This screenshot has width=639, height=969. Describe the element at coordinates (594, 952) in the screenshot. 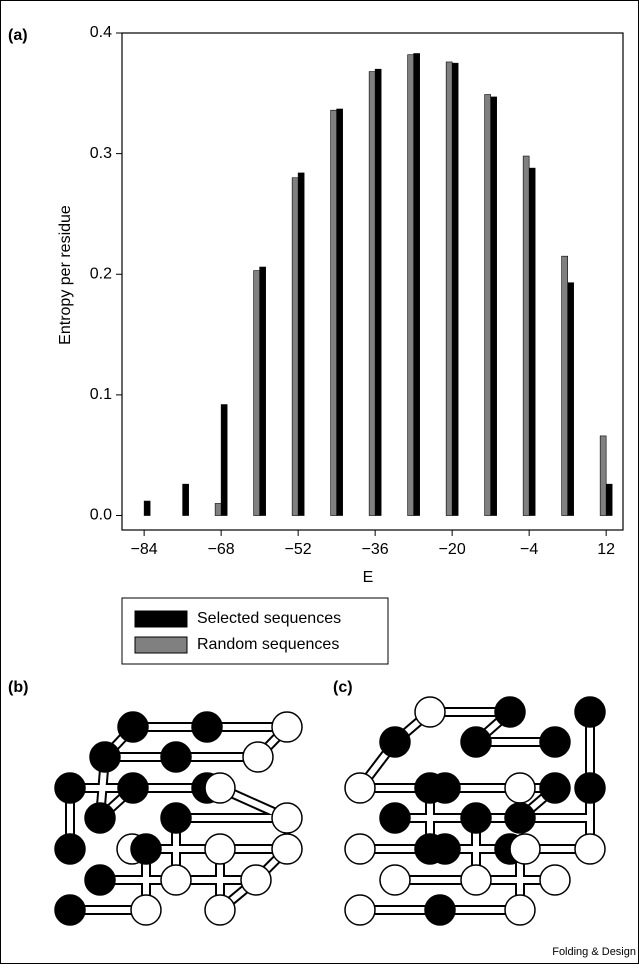

I see `credit: Folding & Design` at that location.